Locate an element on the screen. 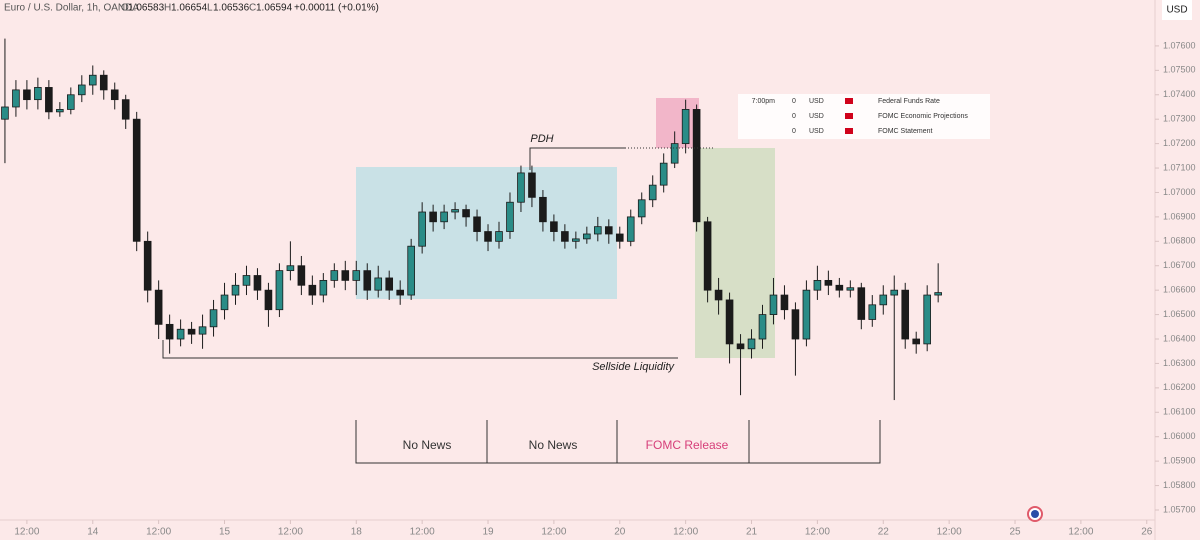 The image size is (1200, 540). x-tick-label: 22 is located at coordinates (884, 532).